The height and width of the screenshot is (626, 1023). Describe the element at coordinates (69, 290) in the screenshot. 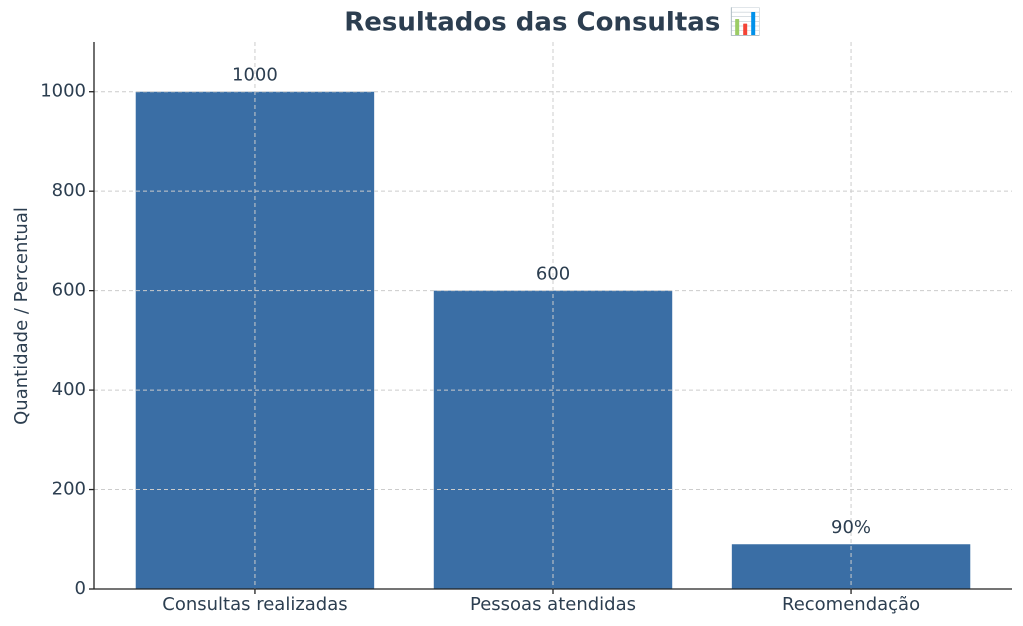

I see `y-tick-label: 600` at that location.